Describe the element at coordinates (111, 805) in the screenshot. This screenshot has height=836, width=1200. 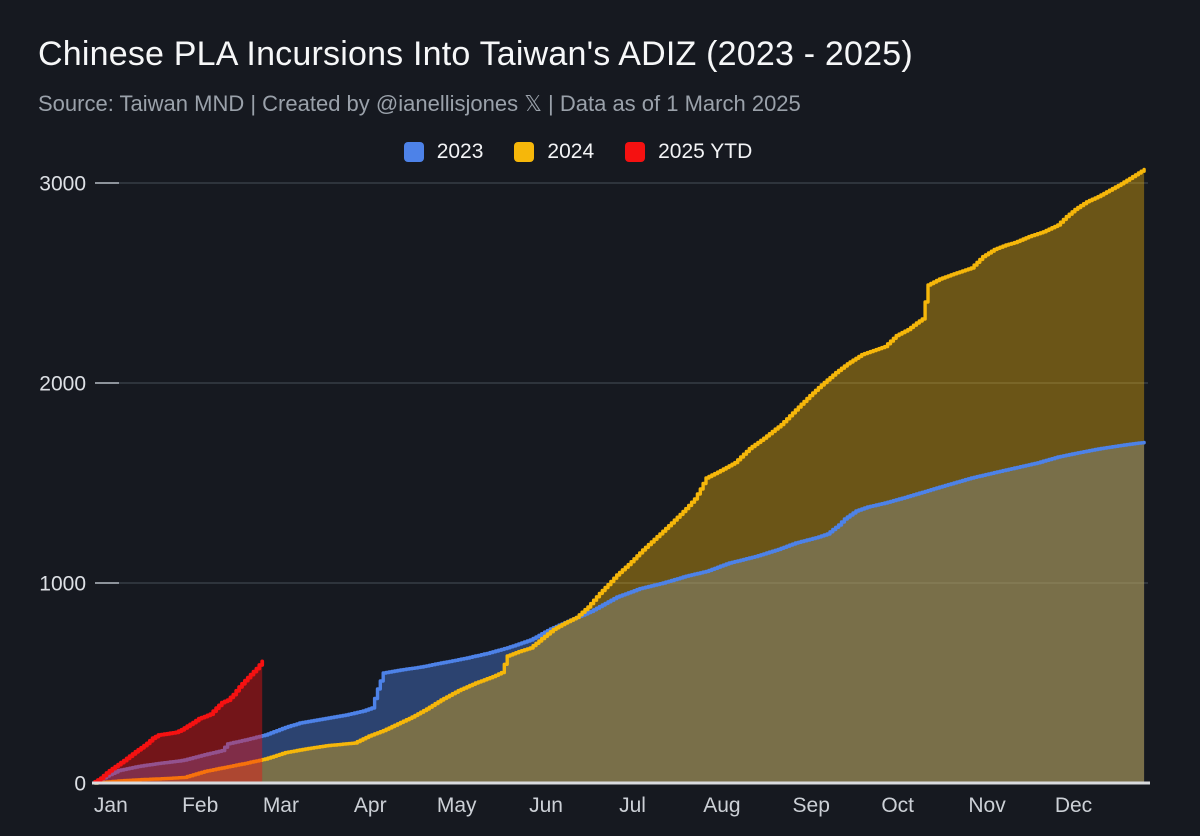
I see `x-tick-label-jan: Jan` at that location.